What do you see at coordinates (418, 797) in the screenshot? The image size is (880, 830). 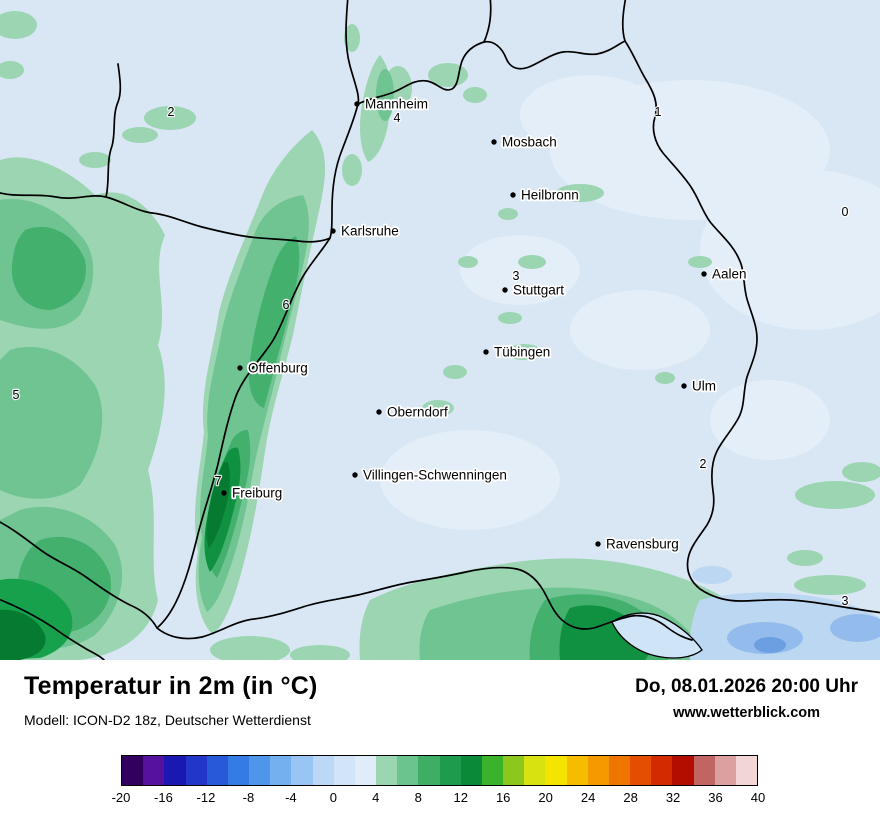 I see `scale-tick-label: 8` at bounding box center [418, 797].